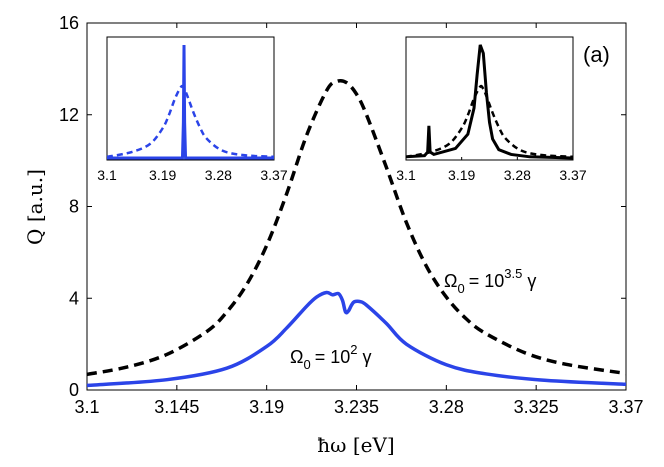 Image resolution: width=664 pixels, height=467 pixels. Describe the element at coordinates (74, 390) in the screenshot. I see `y-tick-label: 0` at that location.